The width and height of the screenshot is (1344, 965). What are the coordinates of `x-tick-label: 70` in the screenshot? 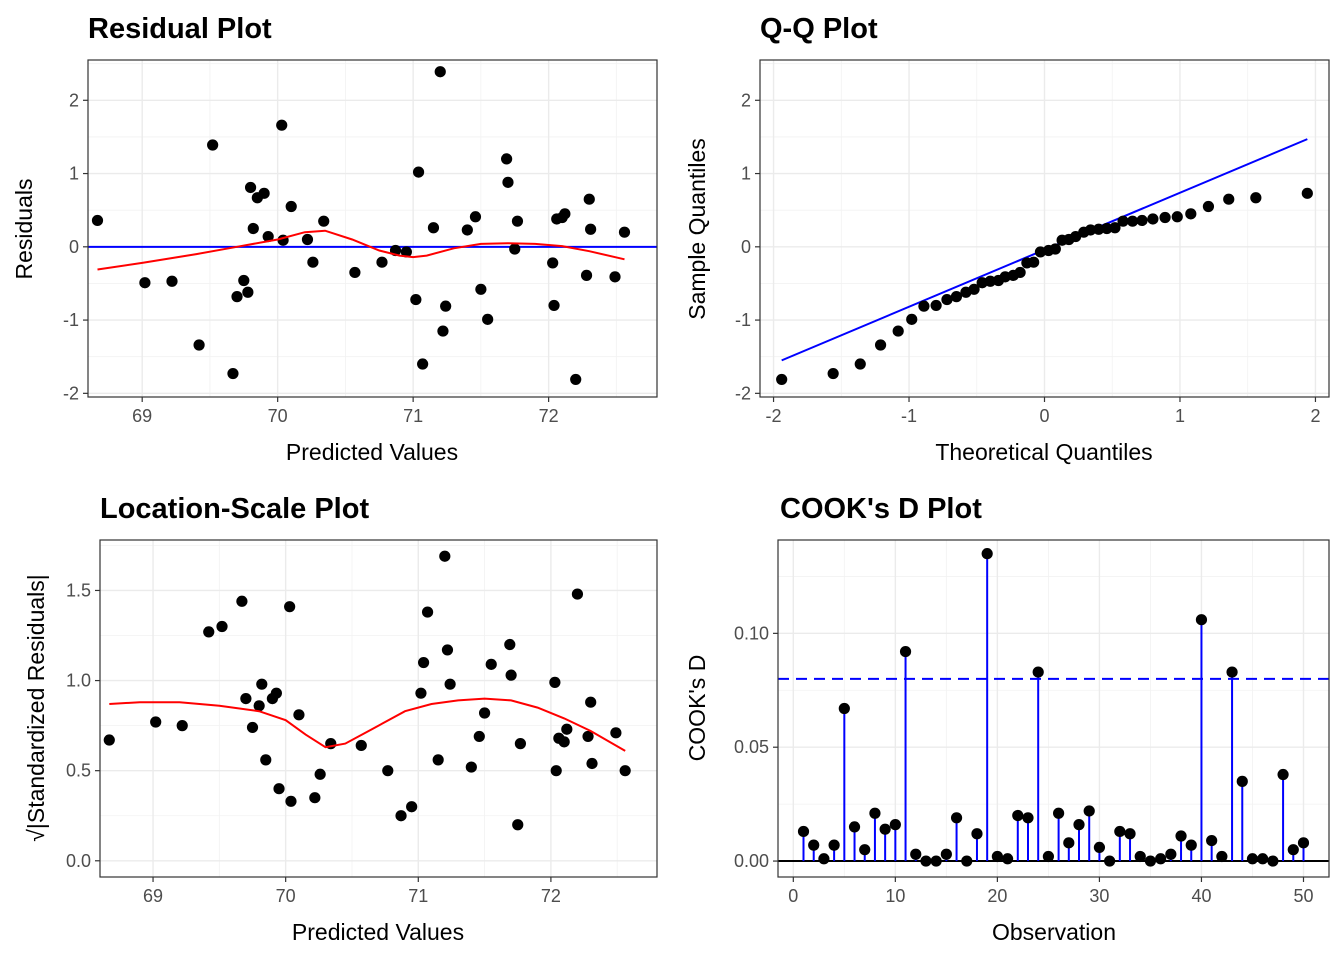 It's located at (286, 896).